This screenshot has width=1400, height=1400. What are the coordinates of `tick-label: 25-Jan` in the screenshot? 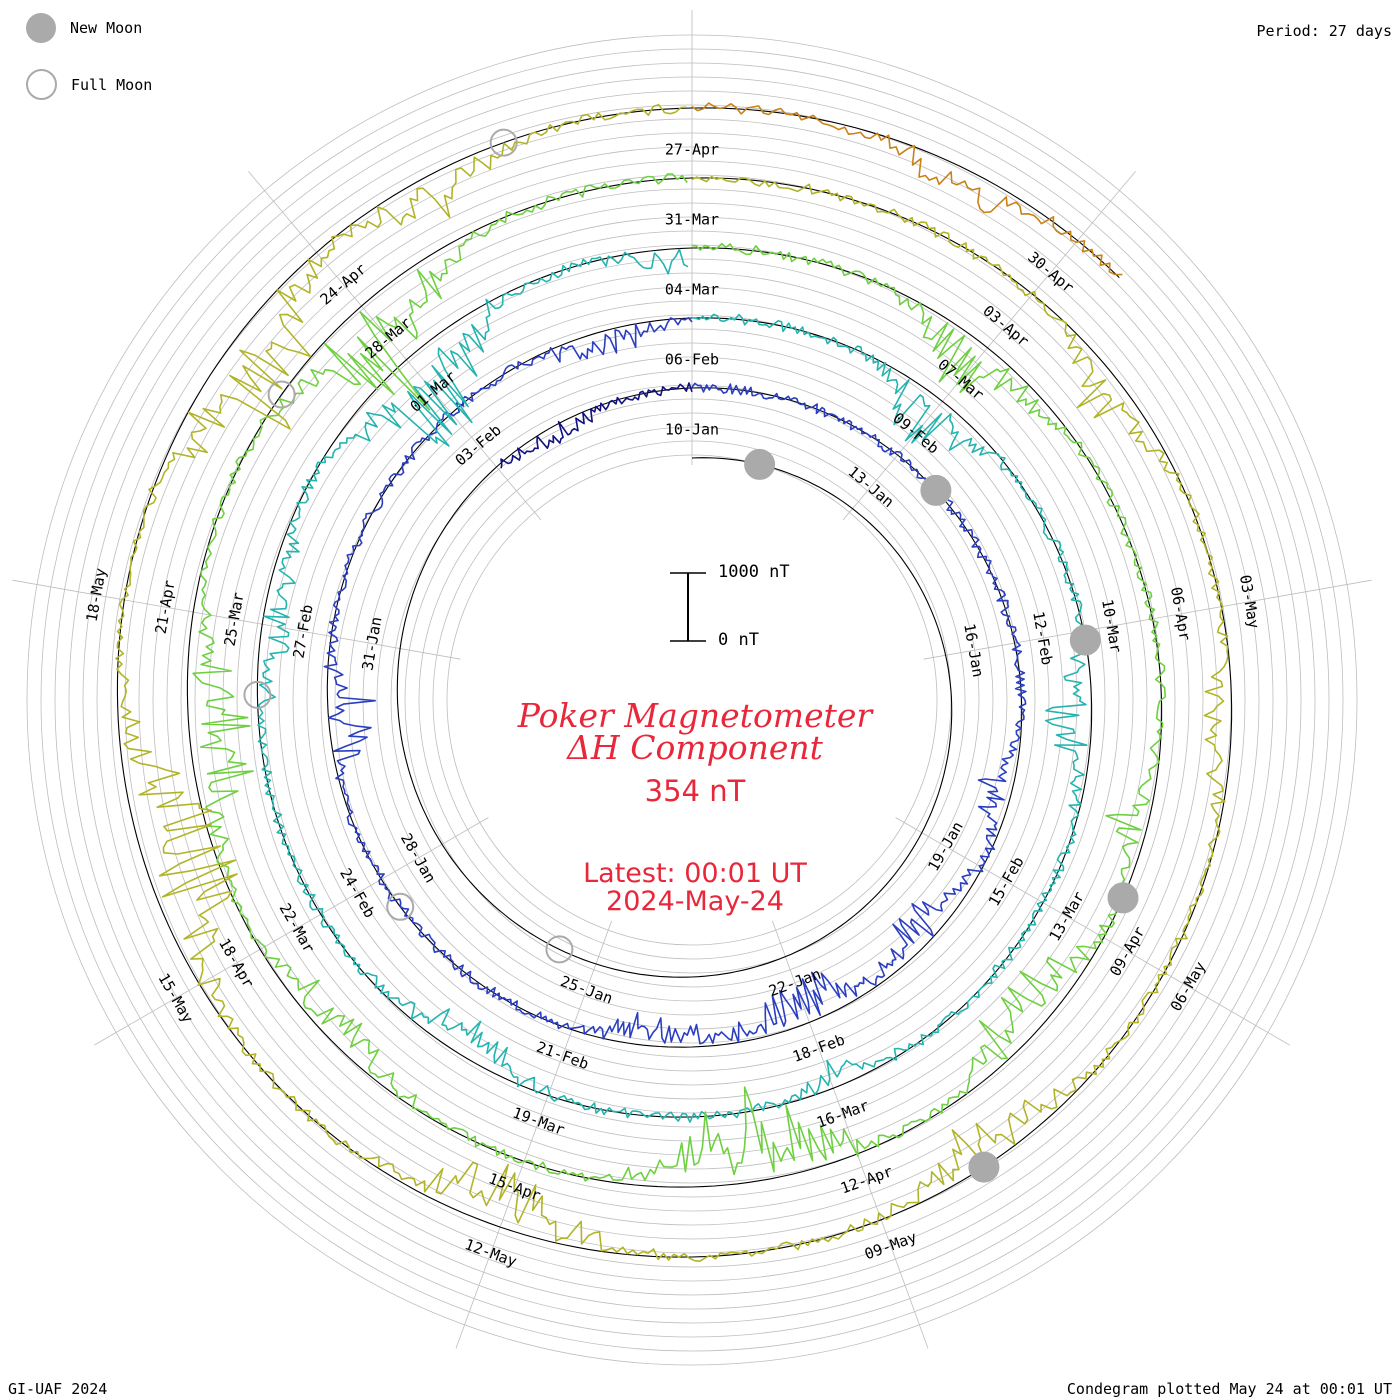 It's located at (586, 989).